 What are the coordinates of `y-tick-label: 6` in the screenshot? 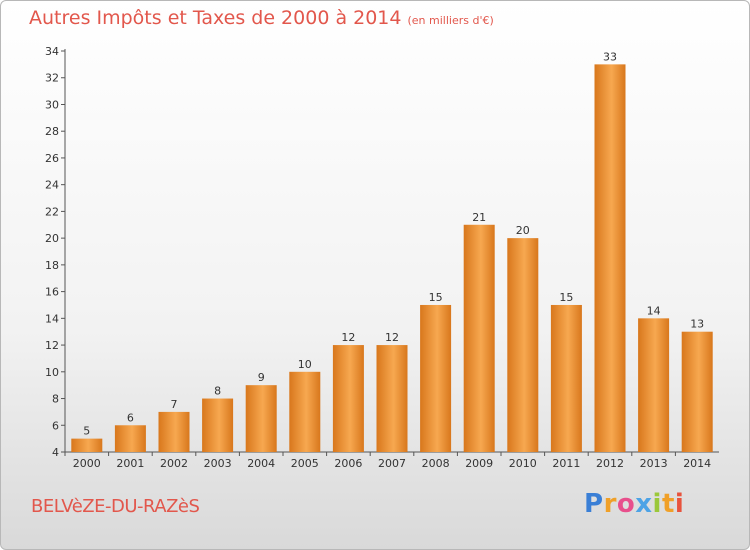 It's located at (55, 425).